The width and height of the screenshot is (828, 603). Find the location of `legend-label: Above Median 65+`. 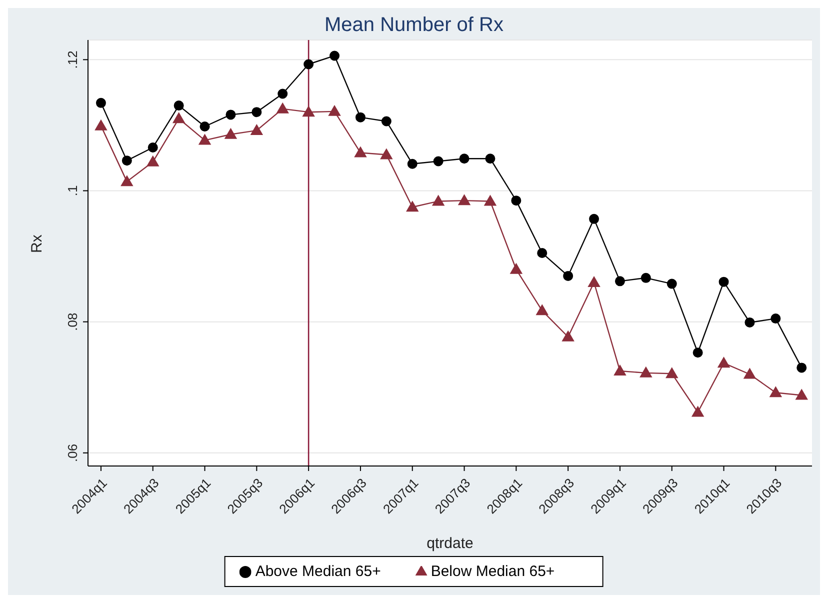

legend-label: Above Median 65+ is located at coordinates (318, 571).